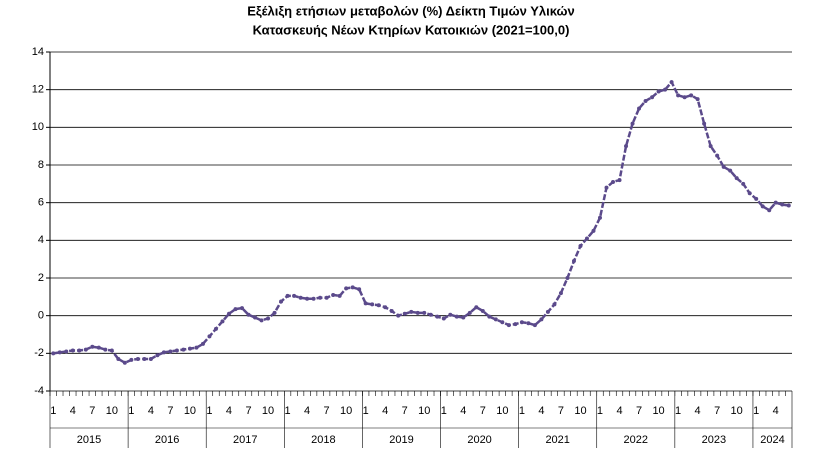  I want to click on group-label: 2015, so click(89, 440).